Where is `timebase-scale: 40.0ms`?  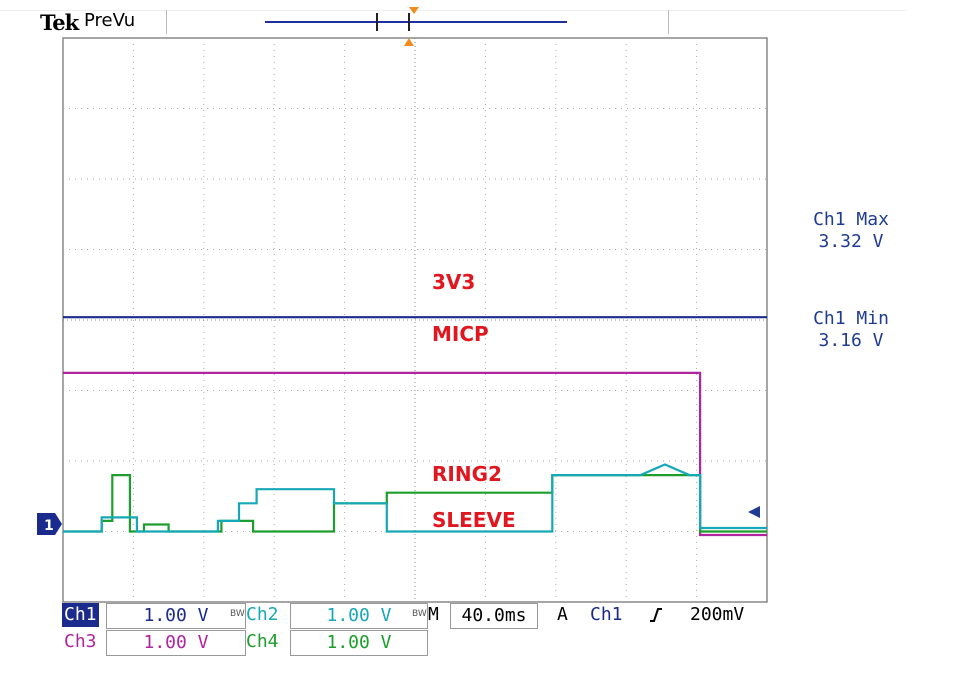 timebase-scale: 40.0ms is located at coordinates (494, 616).